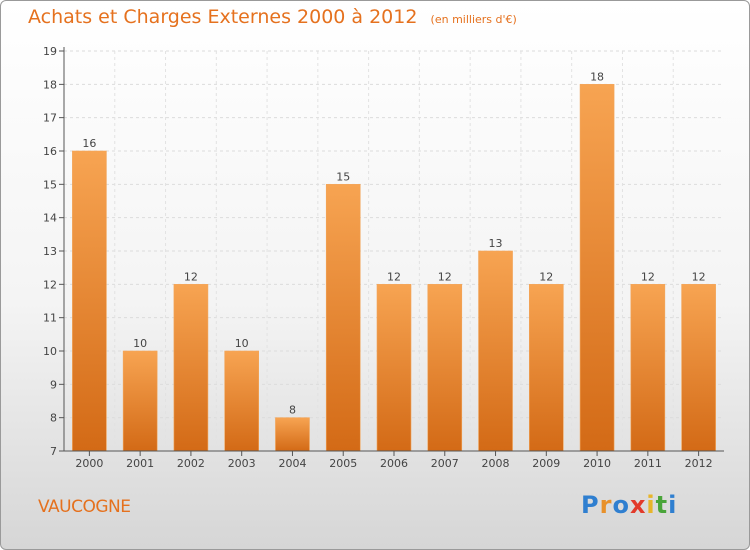 Image resolution: width=750 pixels, height=550 pixels. Describe the element at coordinates (50, 218) in the screenshot. I see `y-tick-label: 14` at that location.